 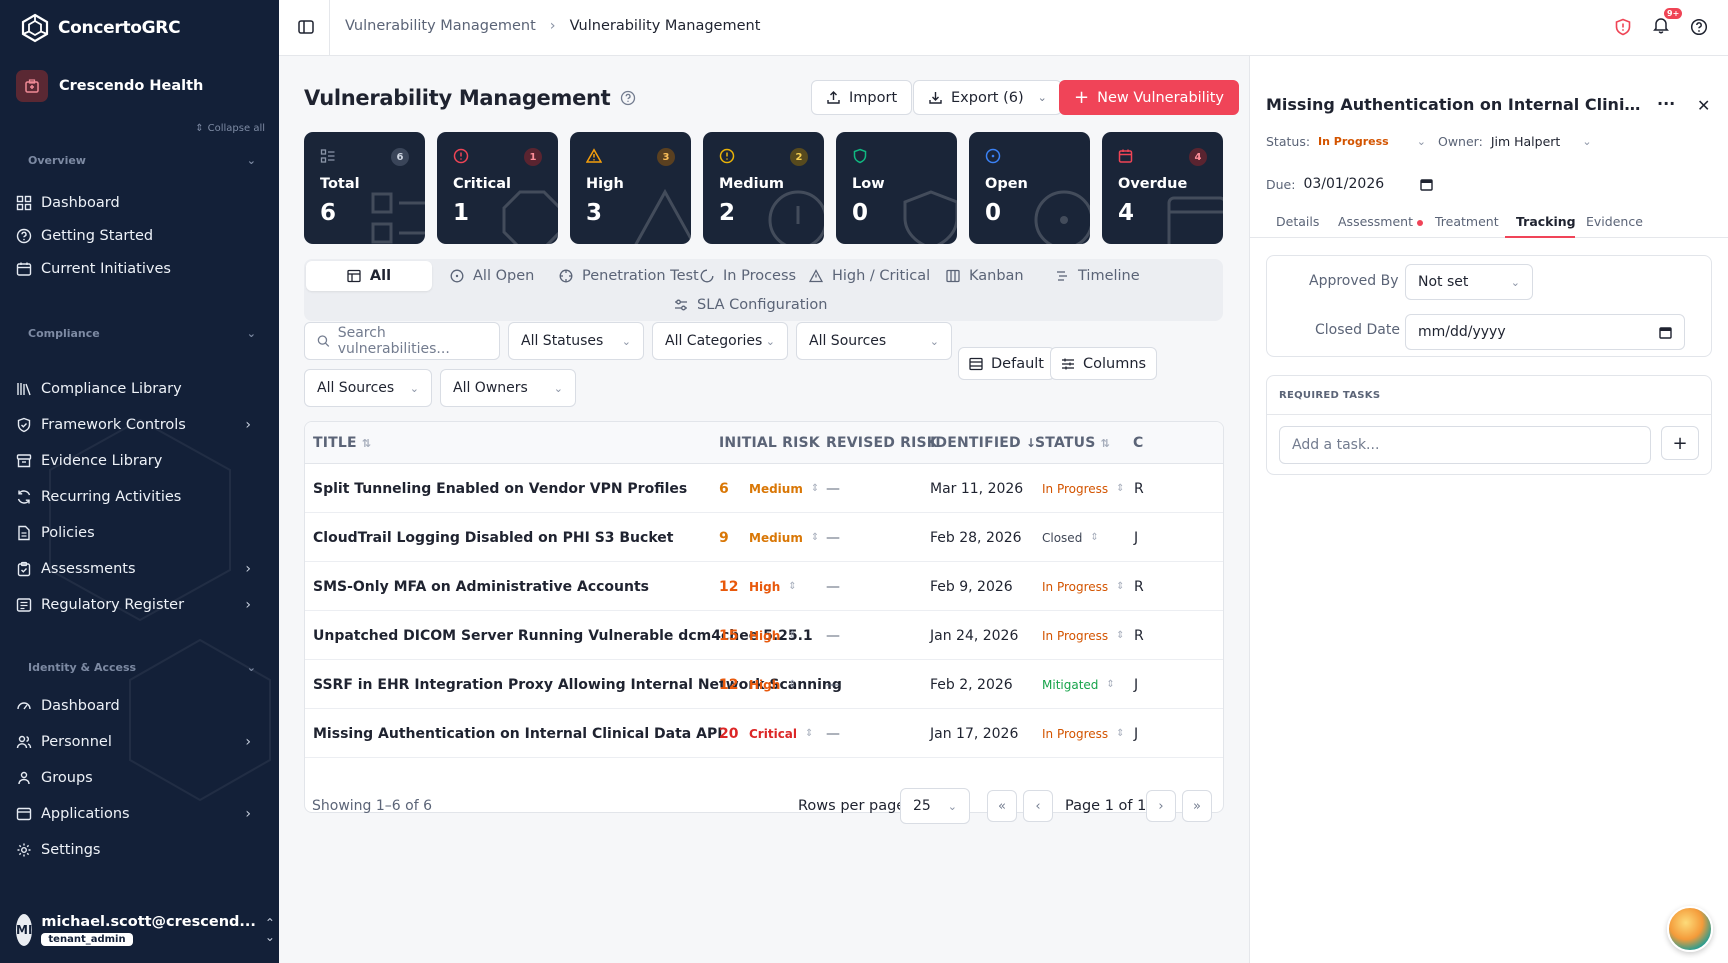 What do you see at coordinates (1704, 105) in the screenshot?
I see `close-icon: ✕` at bounding box center [1704, 105].